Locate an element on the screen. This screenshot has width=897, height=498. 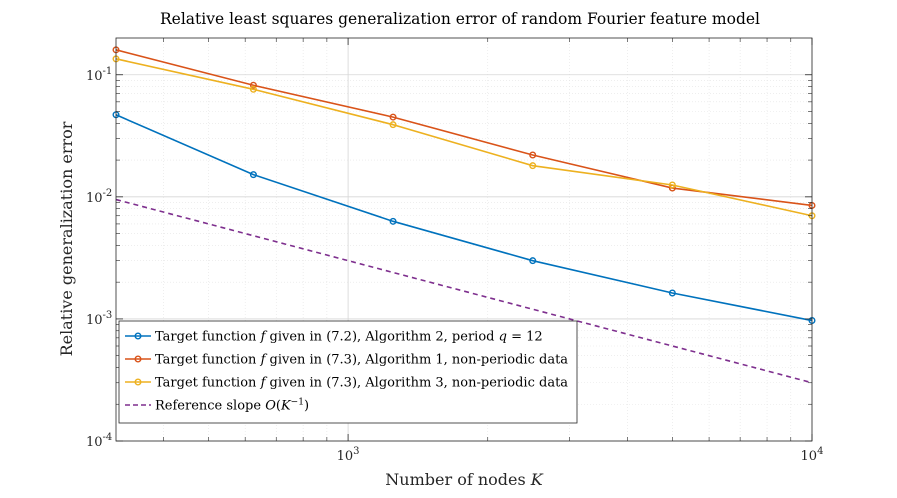
y-tick-labels: 10-410-310-210-1 is located at coordinates (99, 258).